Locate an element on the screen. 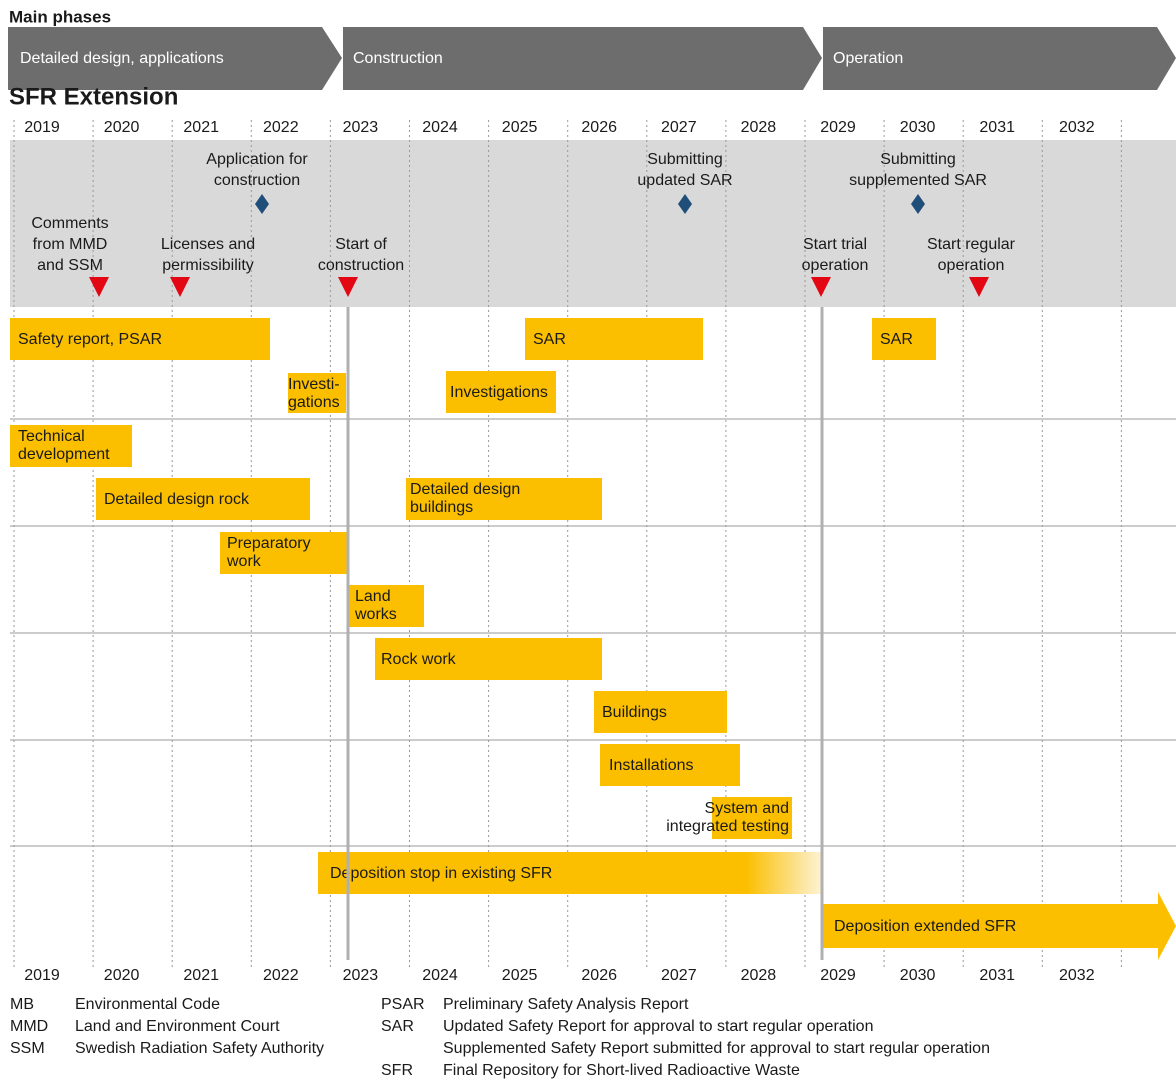 The height and width of the screenshot is (1079, 1176). activity-label: Investi- is located at coordinates (314, 384).